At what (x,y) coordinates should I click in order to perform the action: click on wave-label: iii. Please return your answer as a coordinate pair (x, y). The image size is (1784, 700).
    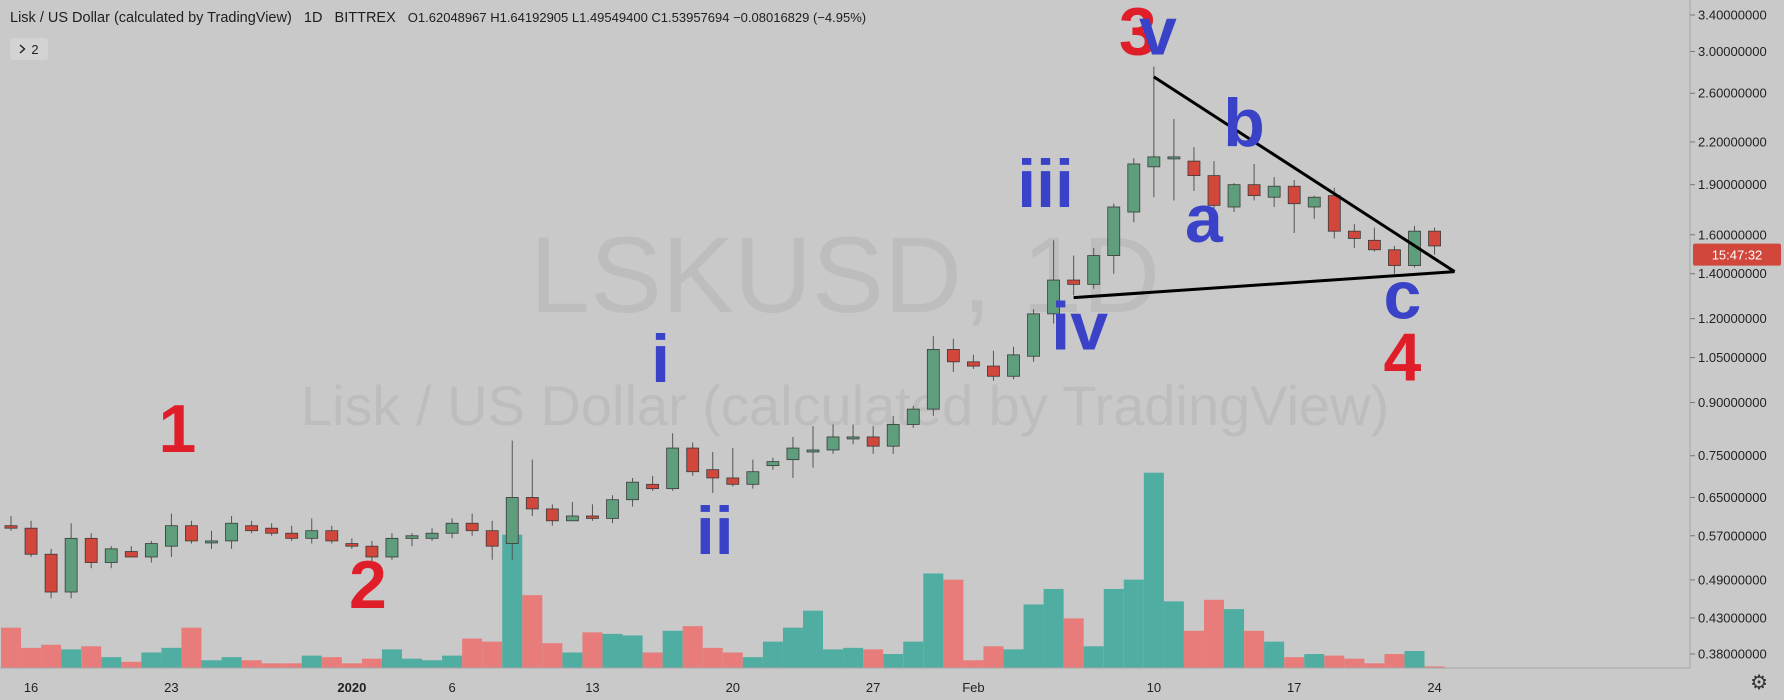
    Looking at the image, I should click on (1045, 184).